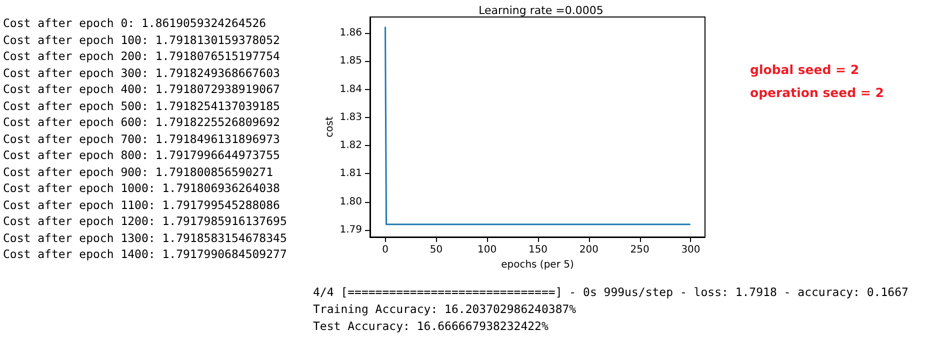 Image resolution: width=926 pixels, height=345 pixels. Describe the element at coordinates (487, 250) in the screenshot. I see `x-tick-label: 100` at that location.